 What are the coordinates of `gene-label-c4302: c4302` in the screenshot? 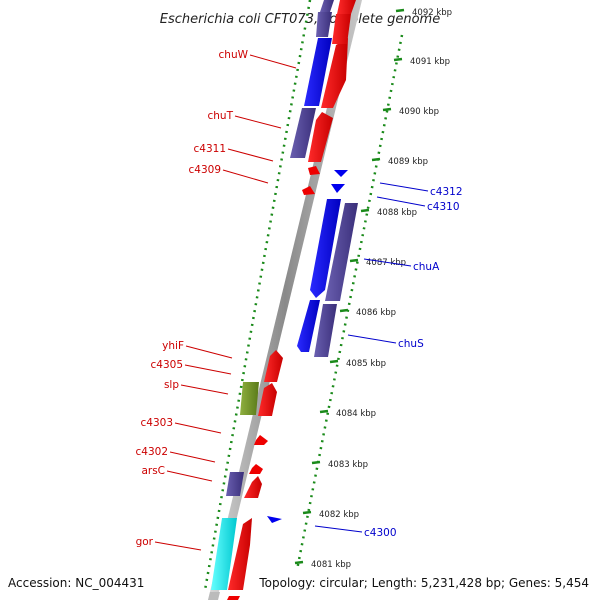 It's located at (152, 452).